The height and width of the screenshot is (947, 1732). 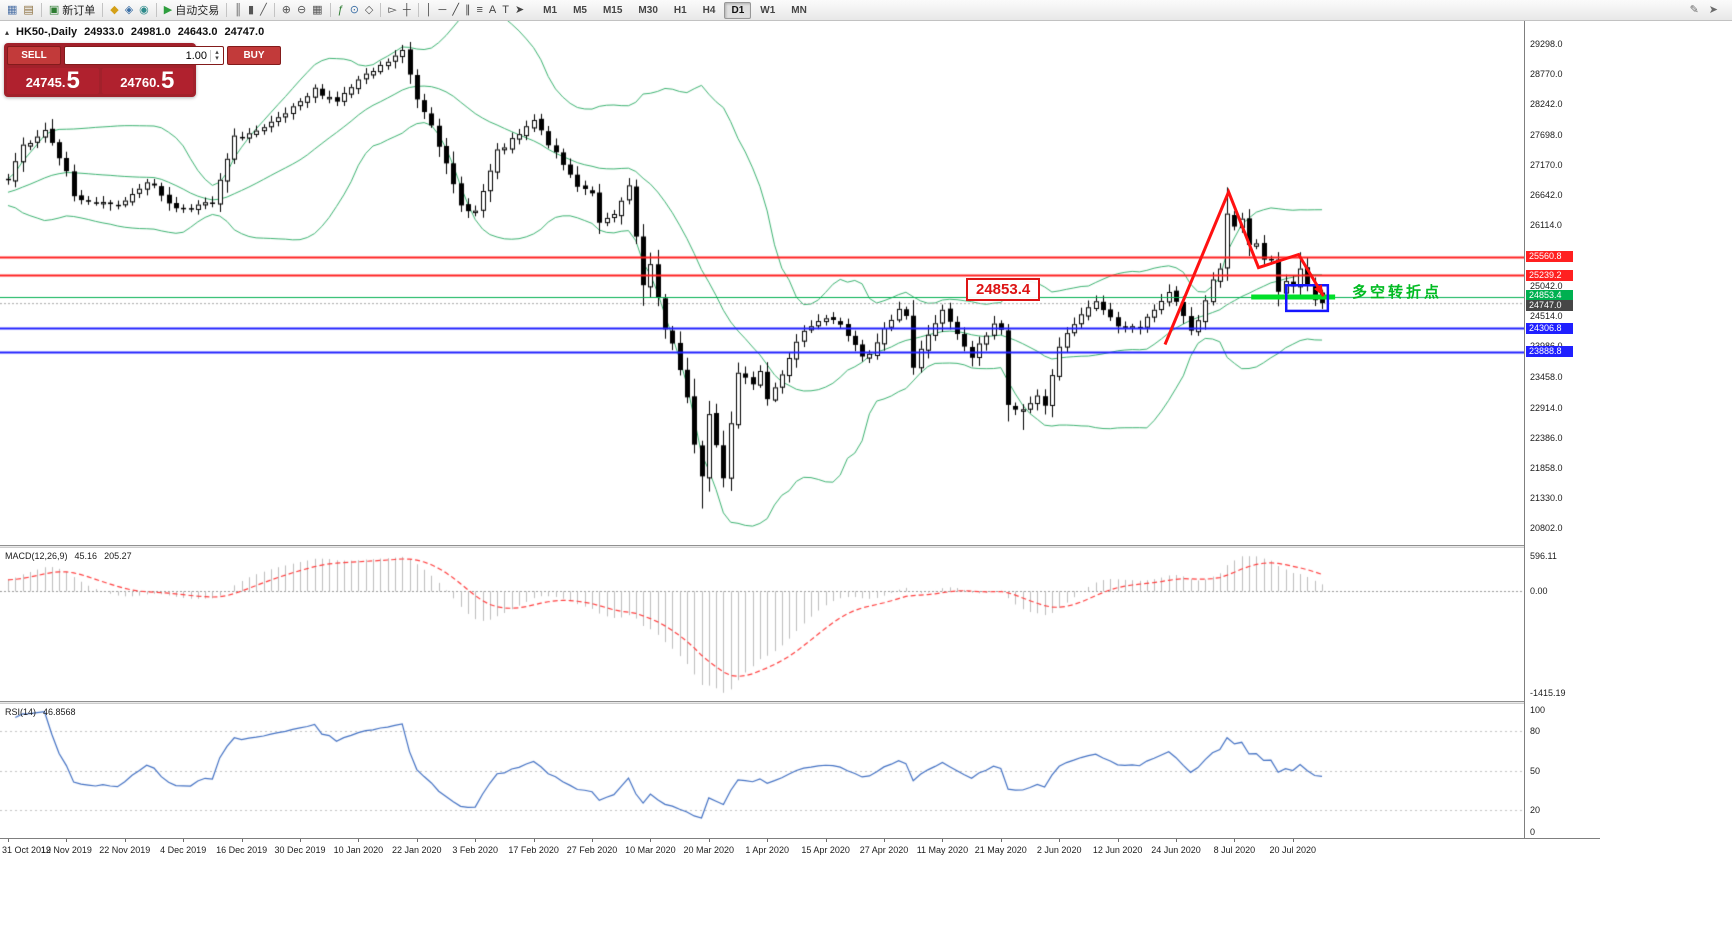 What do you see at coordinates (407, 10) in the screenshot?
I see `crosshair-icon: ┼` at bounding box center [407, 10].